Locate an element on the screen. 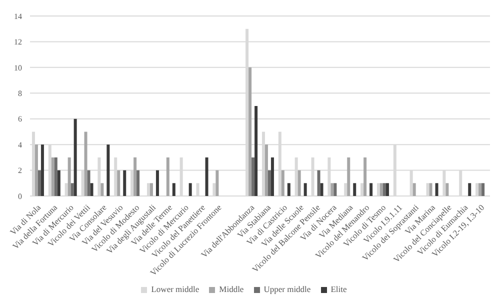 This screenshot has height=301, width=500. y-tick-label: 10 is located at coordinates (18, 67).